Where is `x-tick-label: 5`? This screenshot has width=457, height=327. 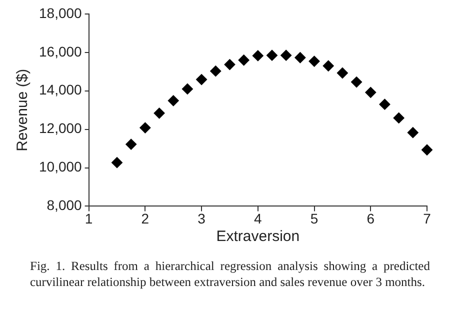 x-tick-label: 5 is located at coordinates (314, 218).